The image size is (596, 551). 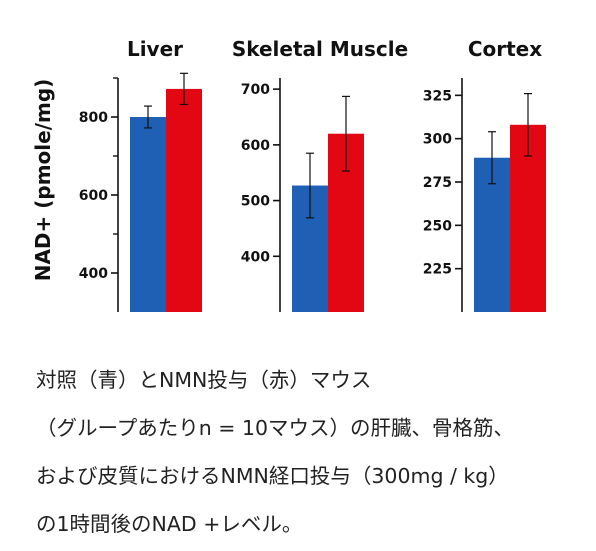 I want to click on y-axis-label: NAD+ (pmole/mg), so click(x=43, y=180).